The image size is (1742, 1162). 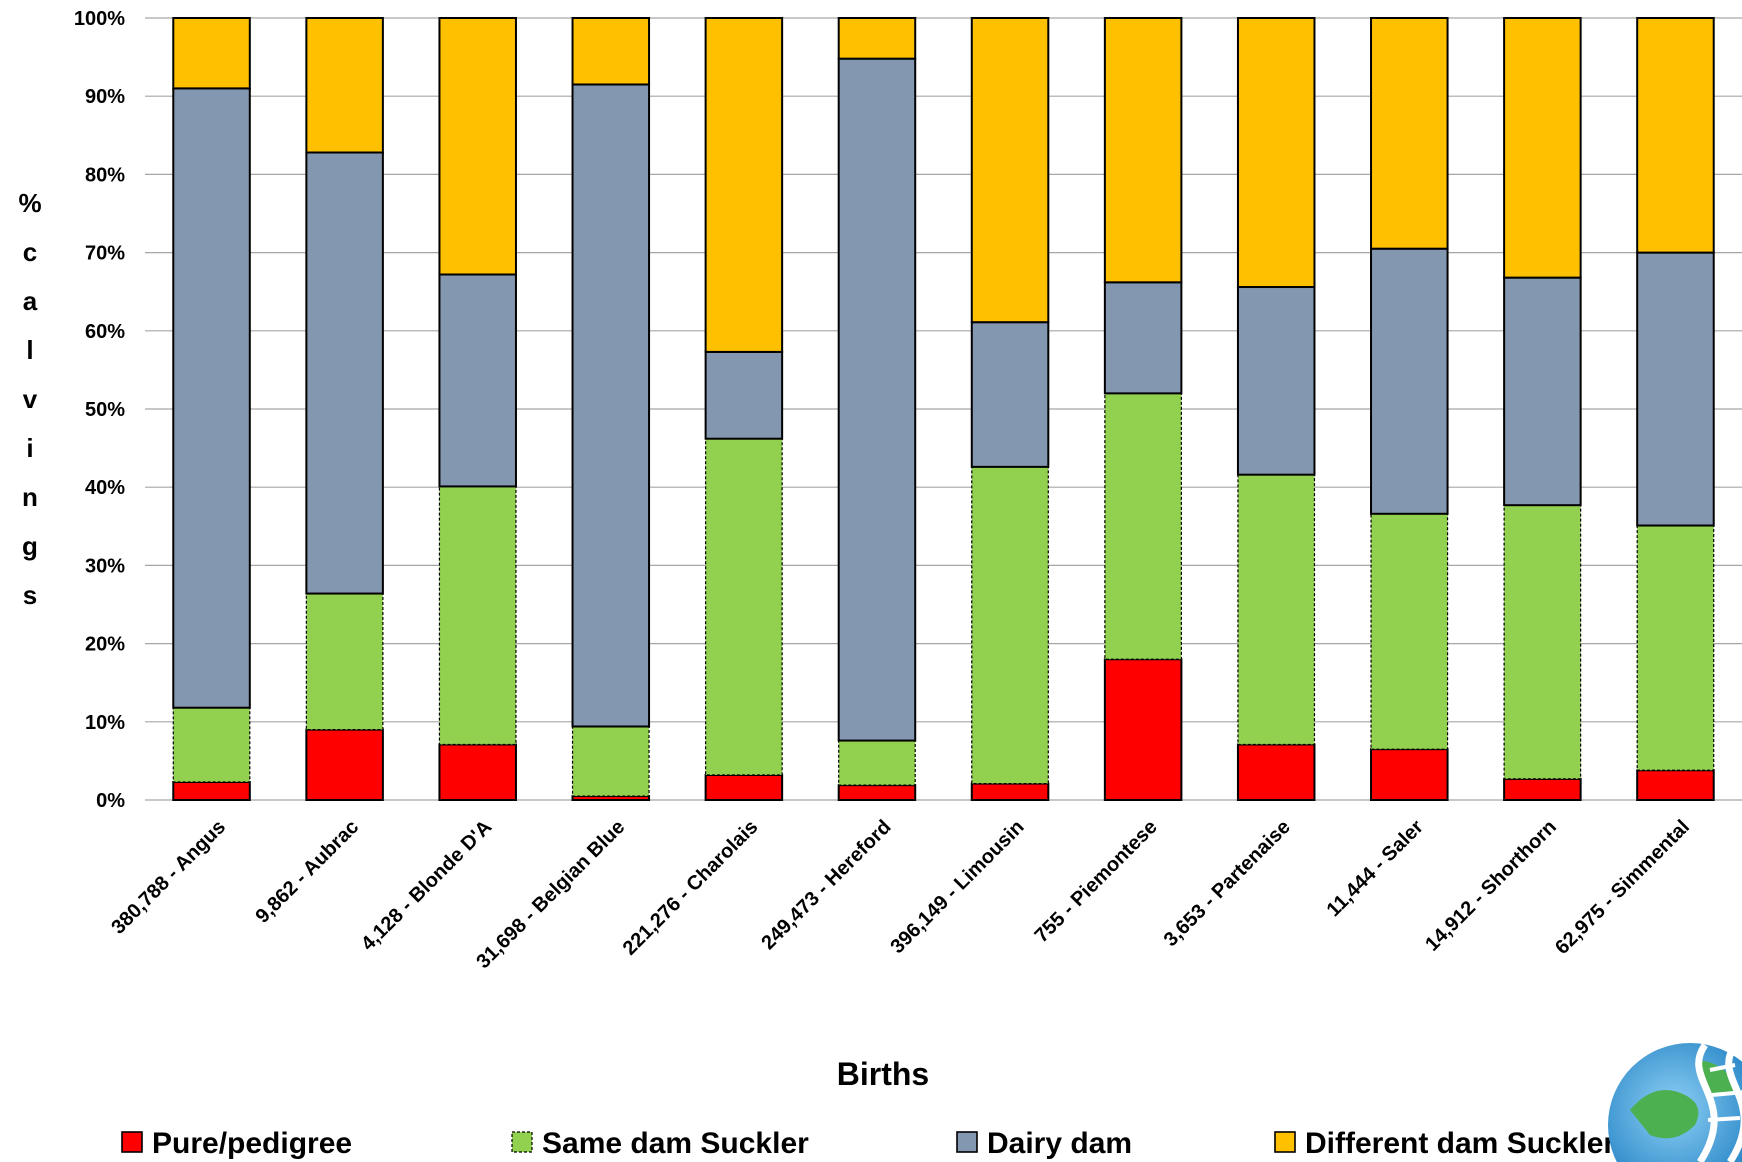 What do you see at coordinates (1675, 1102) in the screenshot?
I see `dna-globe-logo` at bounding box center [1675, 1102].